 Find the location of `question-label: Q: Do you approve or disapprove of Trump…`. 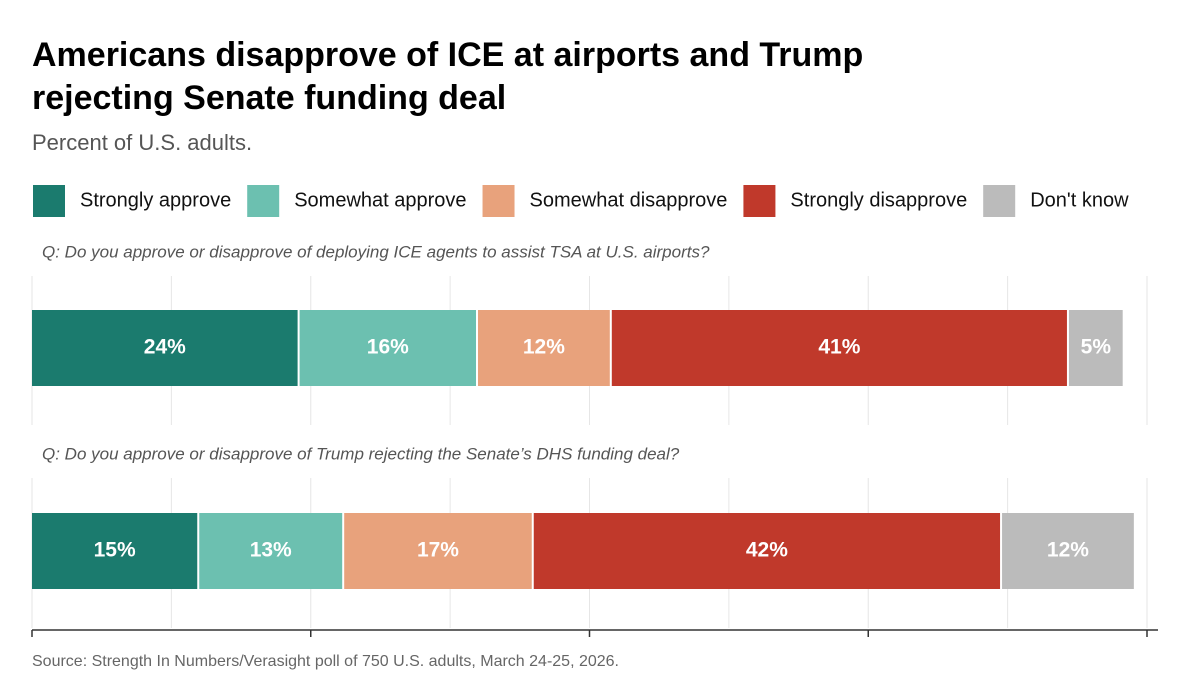

question-label: Q: Do you approve or disapprove of Trump… is located at coordinates (361, 453).